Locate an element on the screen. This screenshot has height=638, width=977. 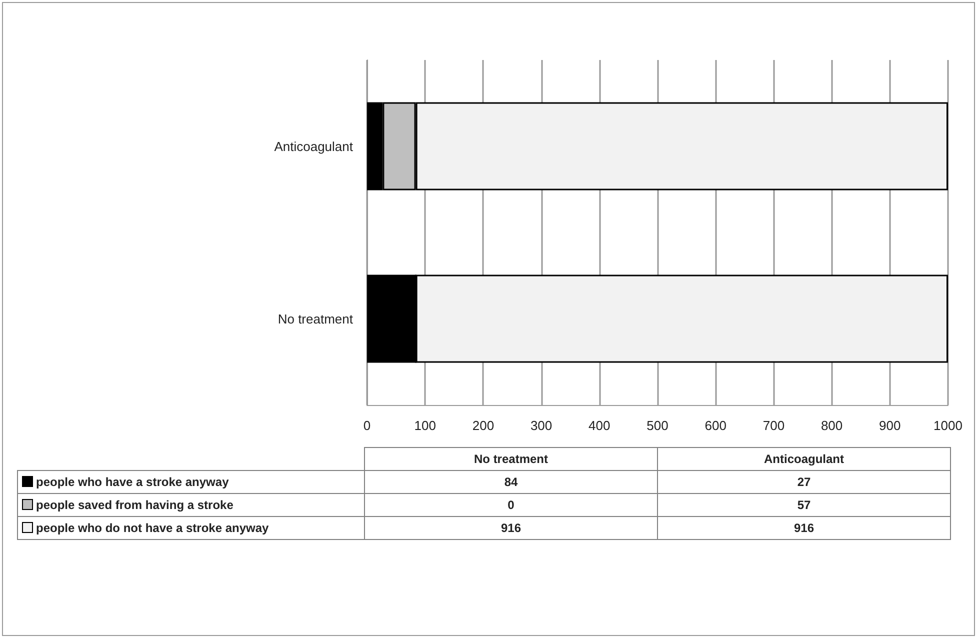
text: 0 is located at coordinates (511, 505).